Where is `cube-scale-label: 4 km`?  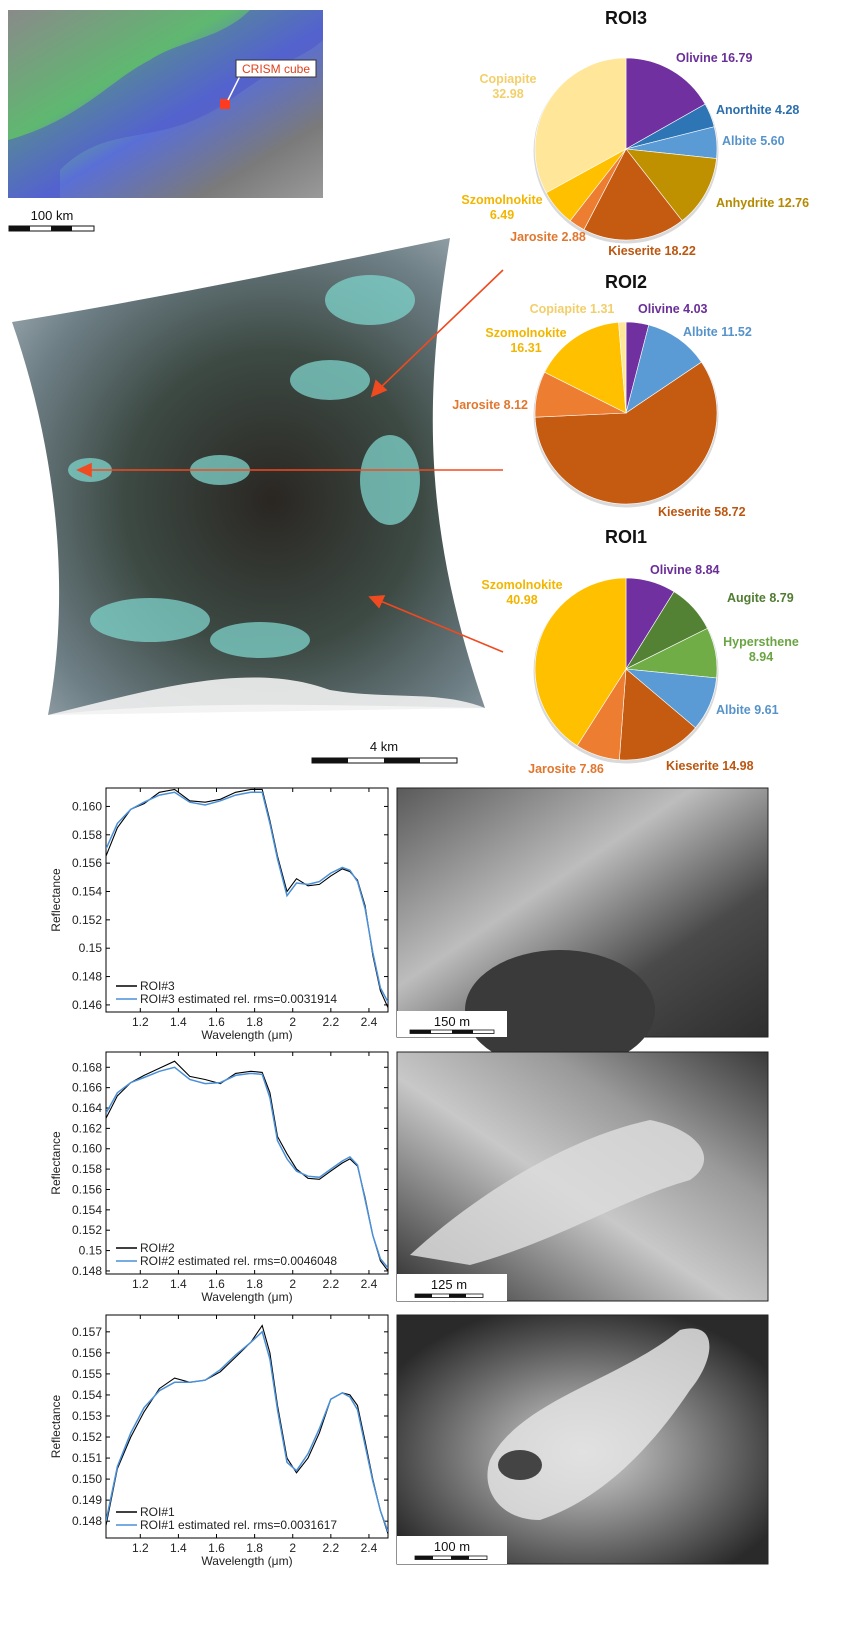 cube-scale-label: 4 km is located at coordinates (384, 746).